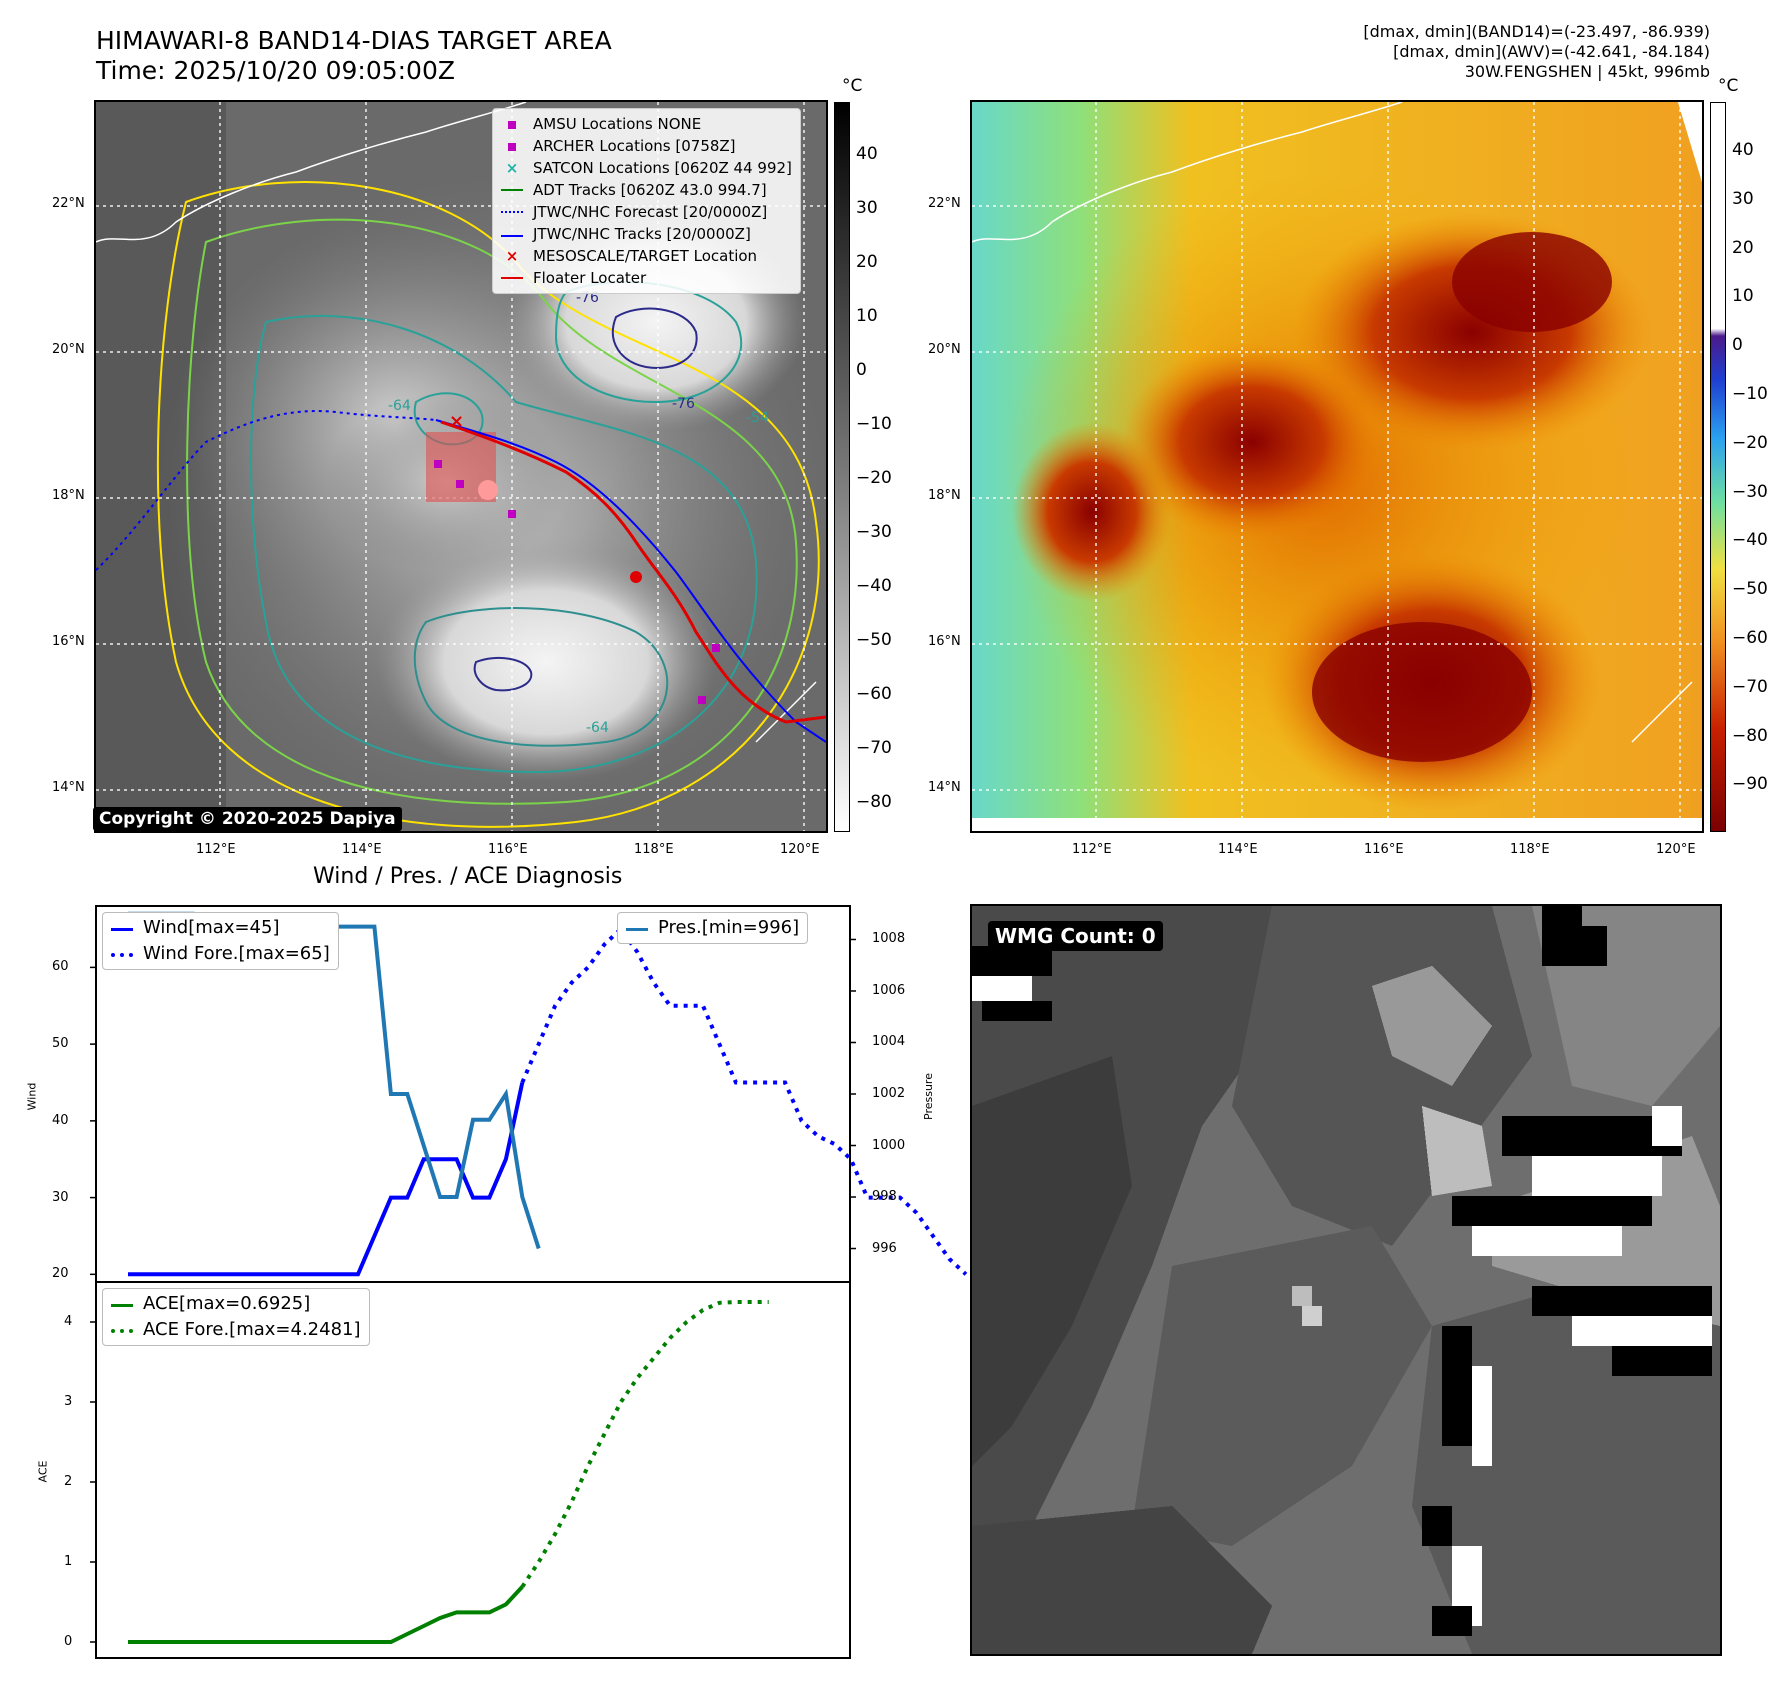 This screenshot has width=1788, height=1690. What do you see at coordinates (247, 819) in the screenshot?
I see `copyright-label: Copyright © 2020-2025 Dapiya` at bounding box center [247, 819].